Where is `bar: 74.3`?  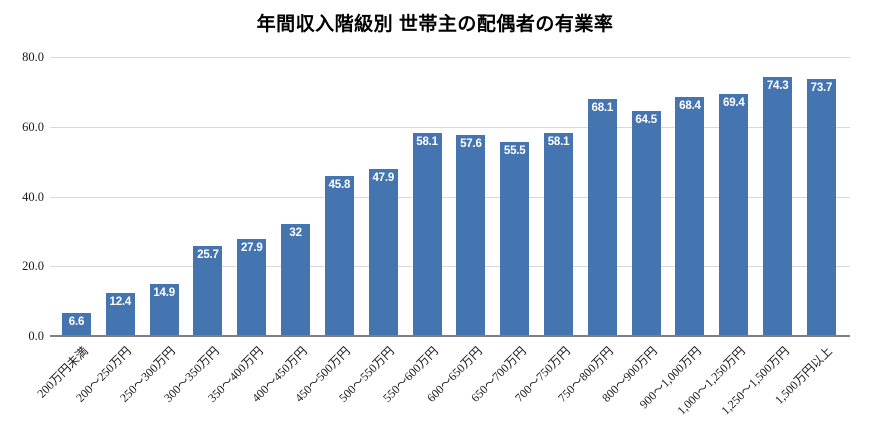 bar: 74.3 is located at coordinates (778, 206).